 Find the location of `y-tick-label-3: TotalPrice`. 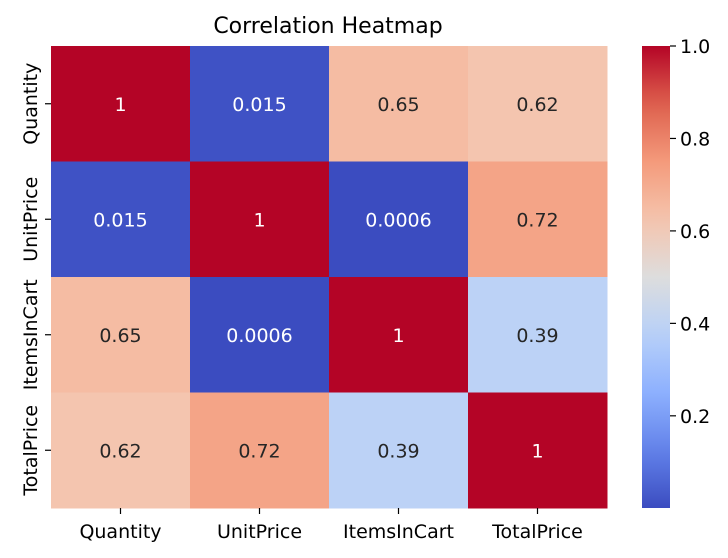

y-tick-label-3: TotalPrice is located at coordinates (31, 451).